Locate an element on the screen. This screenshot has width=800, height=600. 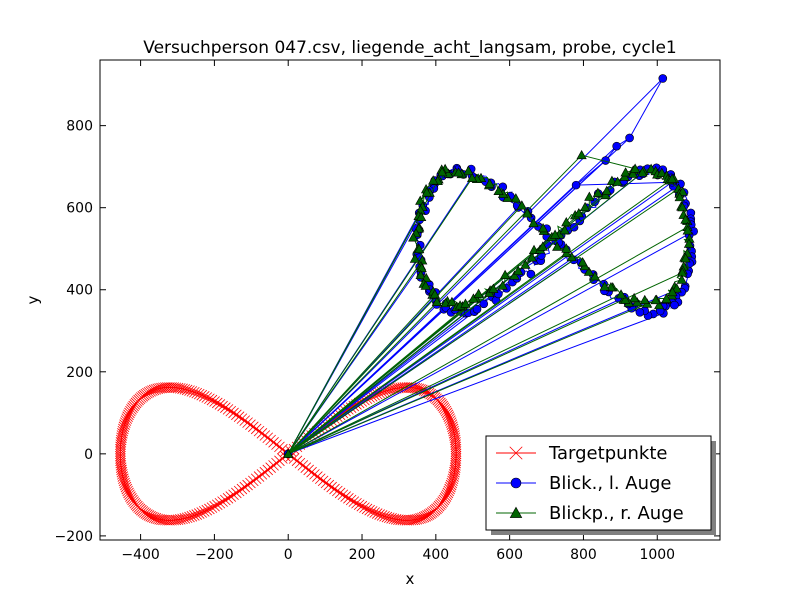
x-tick-label: 800 is located at coordinates (583, 555).